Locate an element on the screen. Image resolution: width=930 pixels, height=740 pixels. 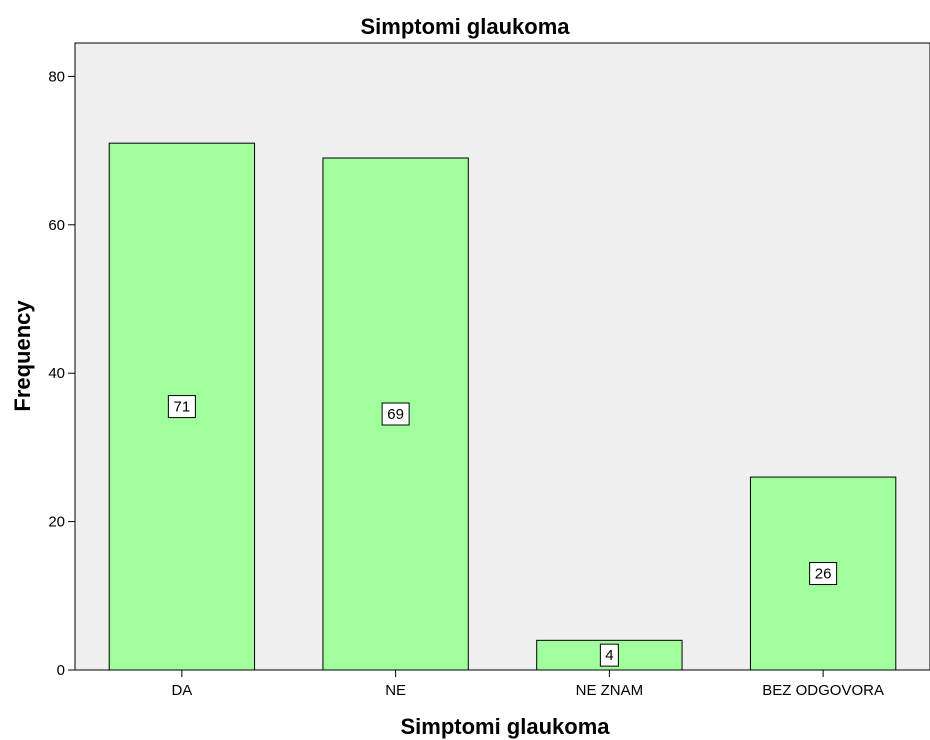
y-tick-label: 20 is located at coordinates (56, 522).